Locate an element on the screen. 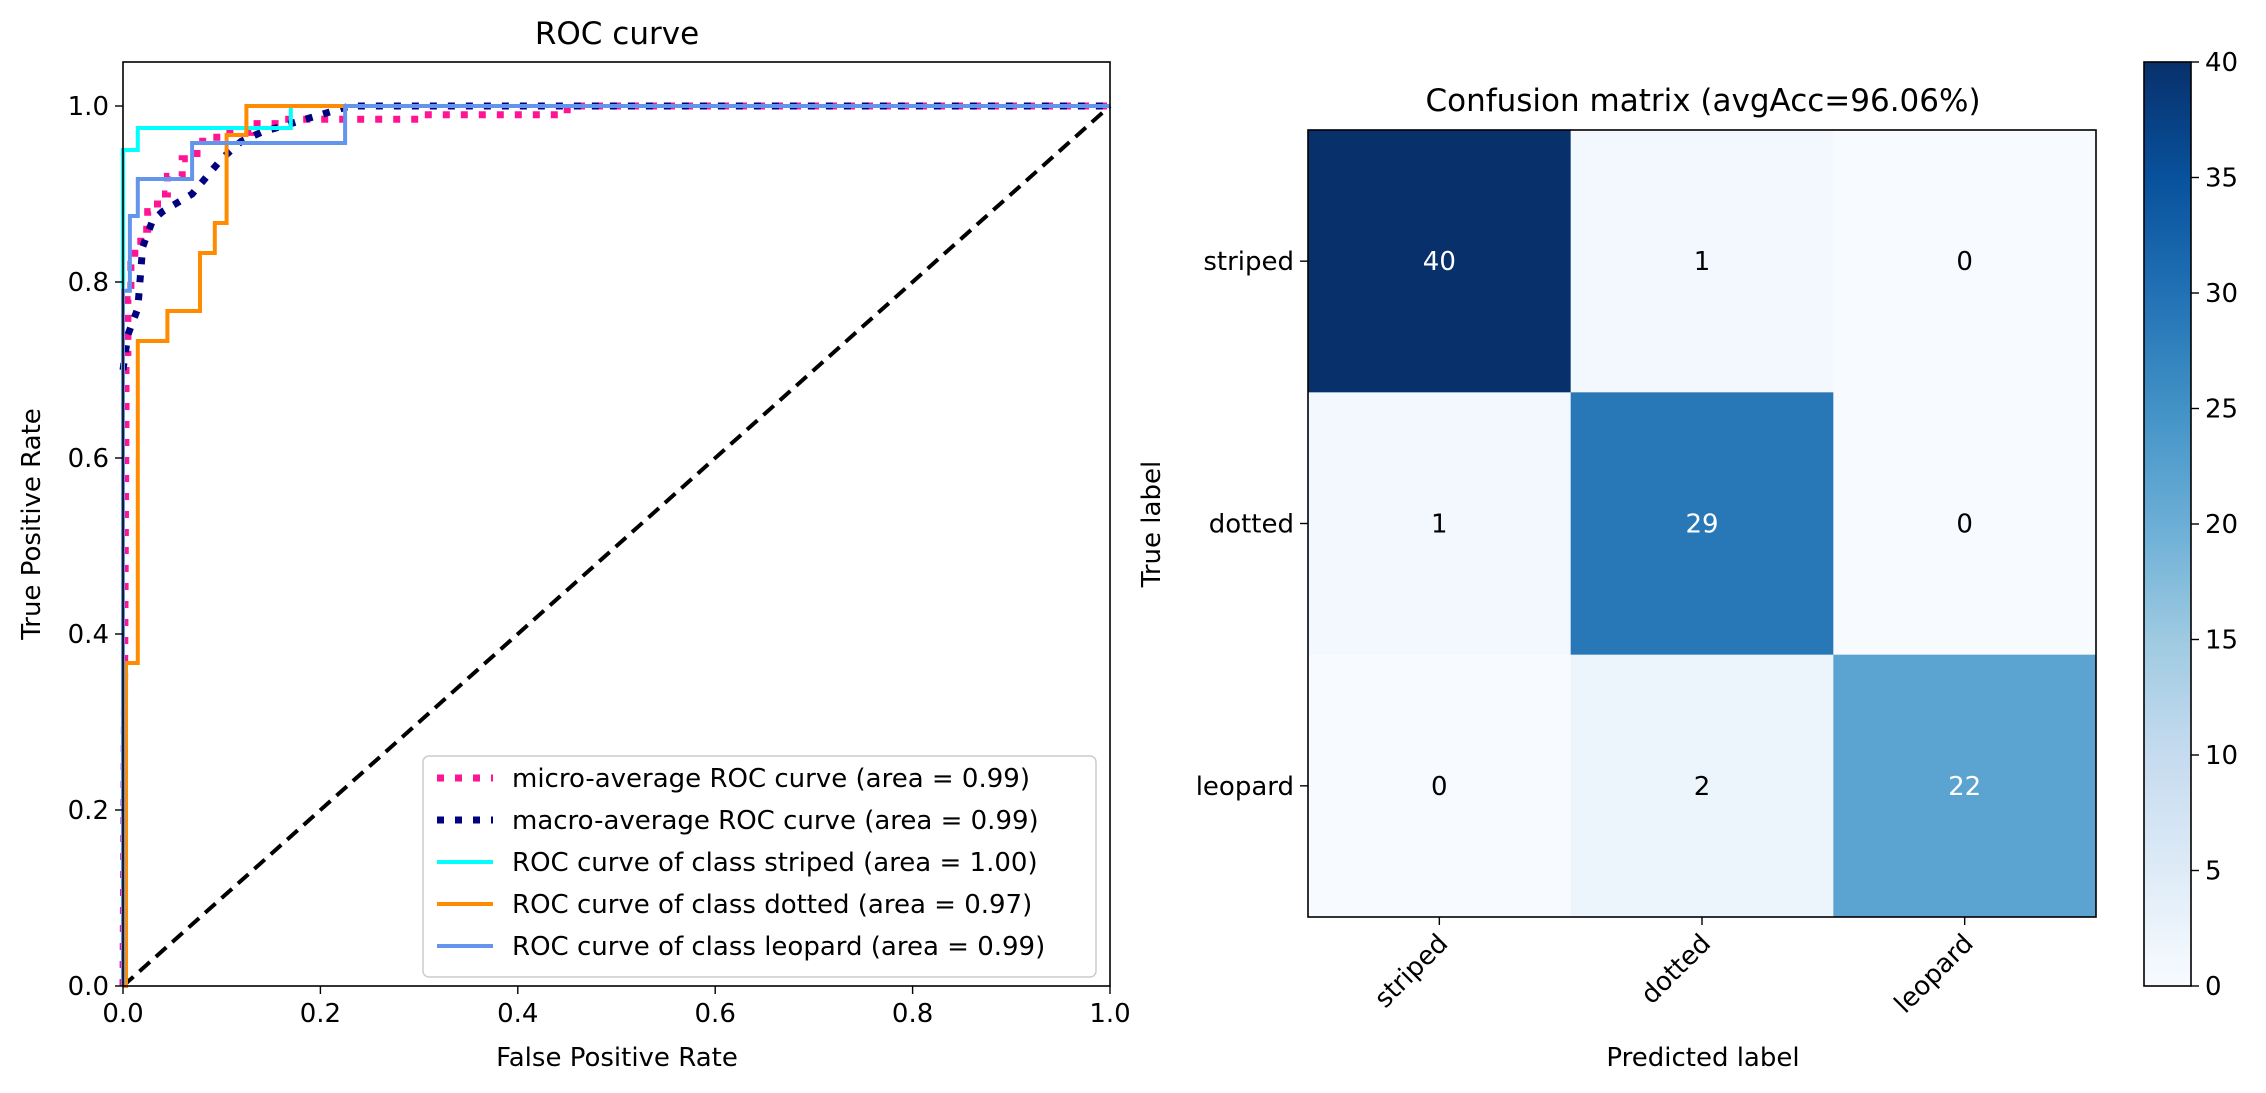 The height and width of the screenshot is (1093, 2266). roc-x-tick-label: 0.4 is located at coordinates (517, 1014).